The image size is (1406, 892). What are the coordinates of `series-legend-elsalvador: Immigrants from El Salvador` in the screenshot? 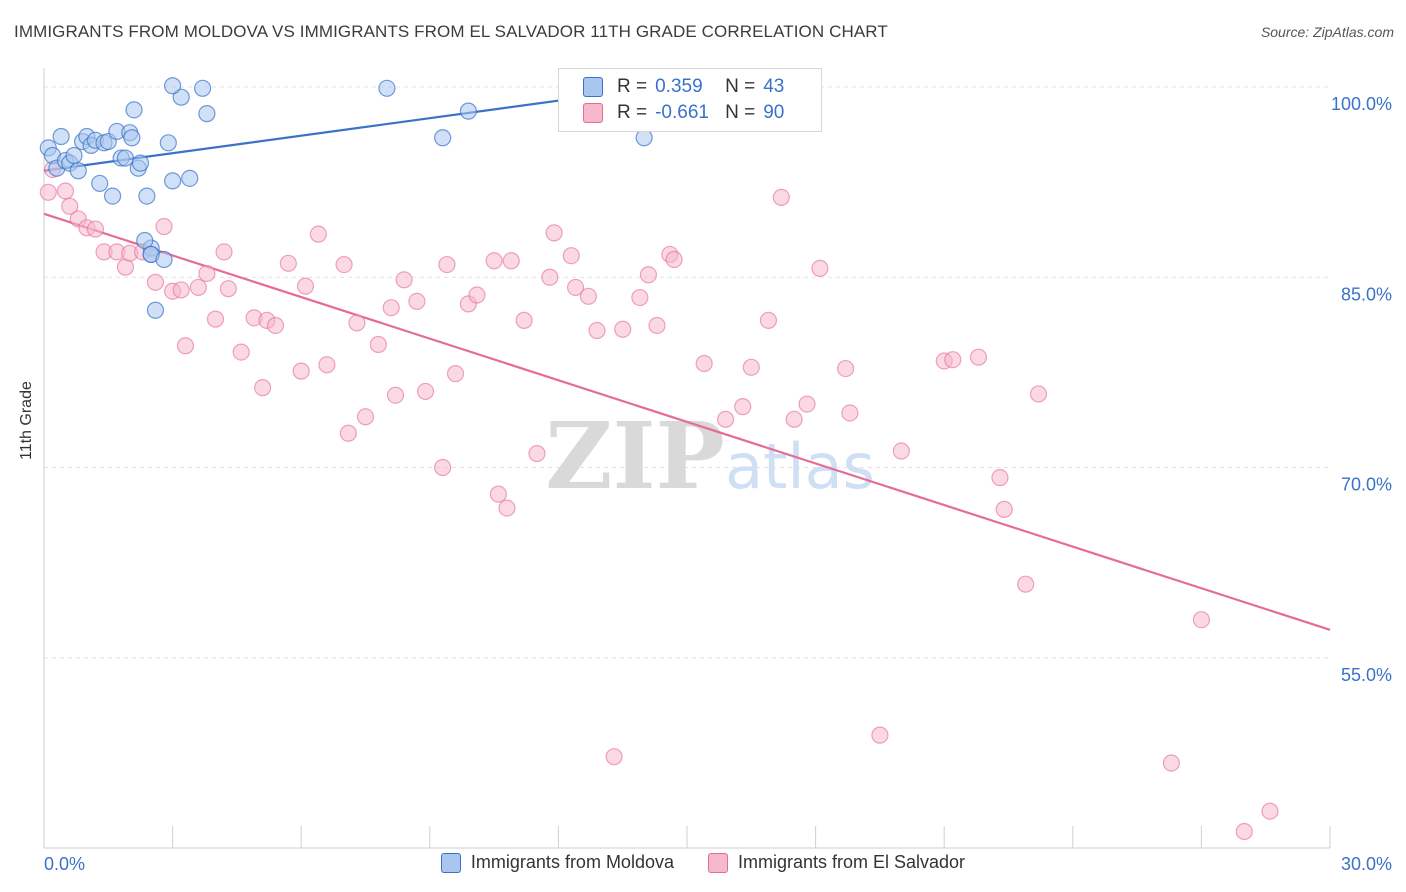 It's located at (836, 862).